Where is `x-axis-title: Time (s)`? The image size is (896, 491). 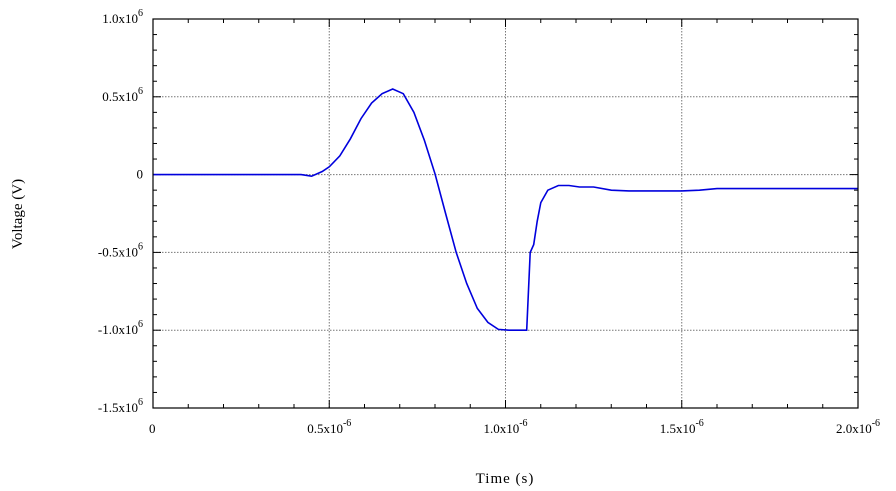 x-axis-title: Time (s) is located at coordinates (505, 479).